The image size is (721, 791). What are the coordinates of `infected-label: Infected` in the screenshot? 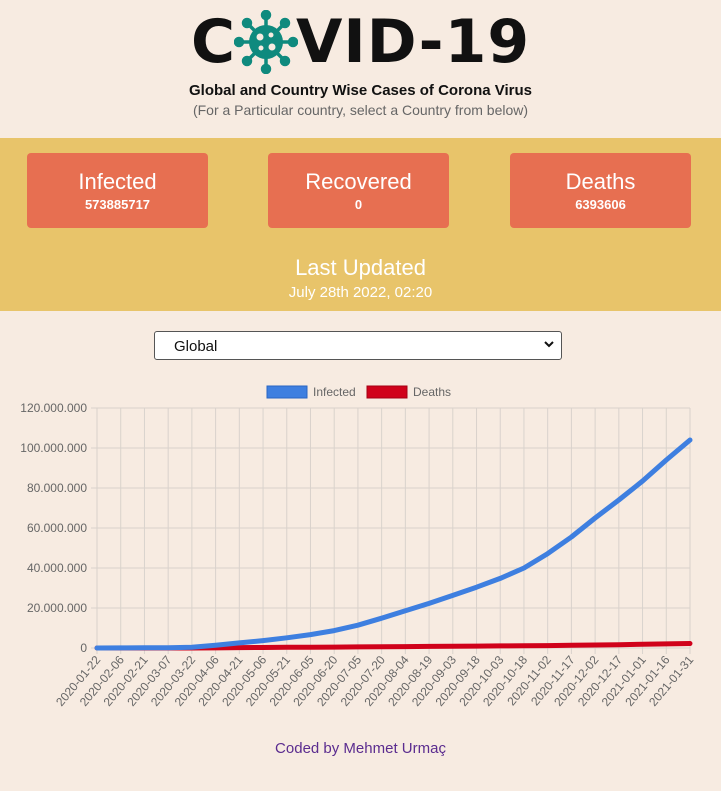 It's located at (117, 181).